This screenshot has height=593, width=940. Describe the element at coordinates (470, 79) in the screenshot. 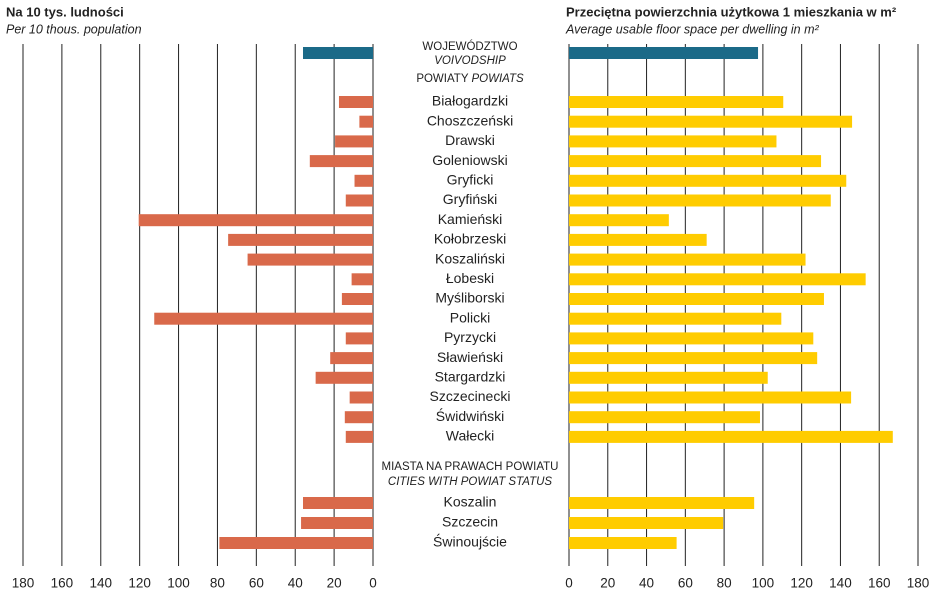

I see `powiats-header: POWIATY POWIATS` at that location.